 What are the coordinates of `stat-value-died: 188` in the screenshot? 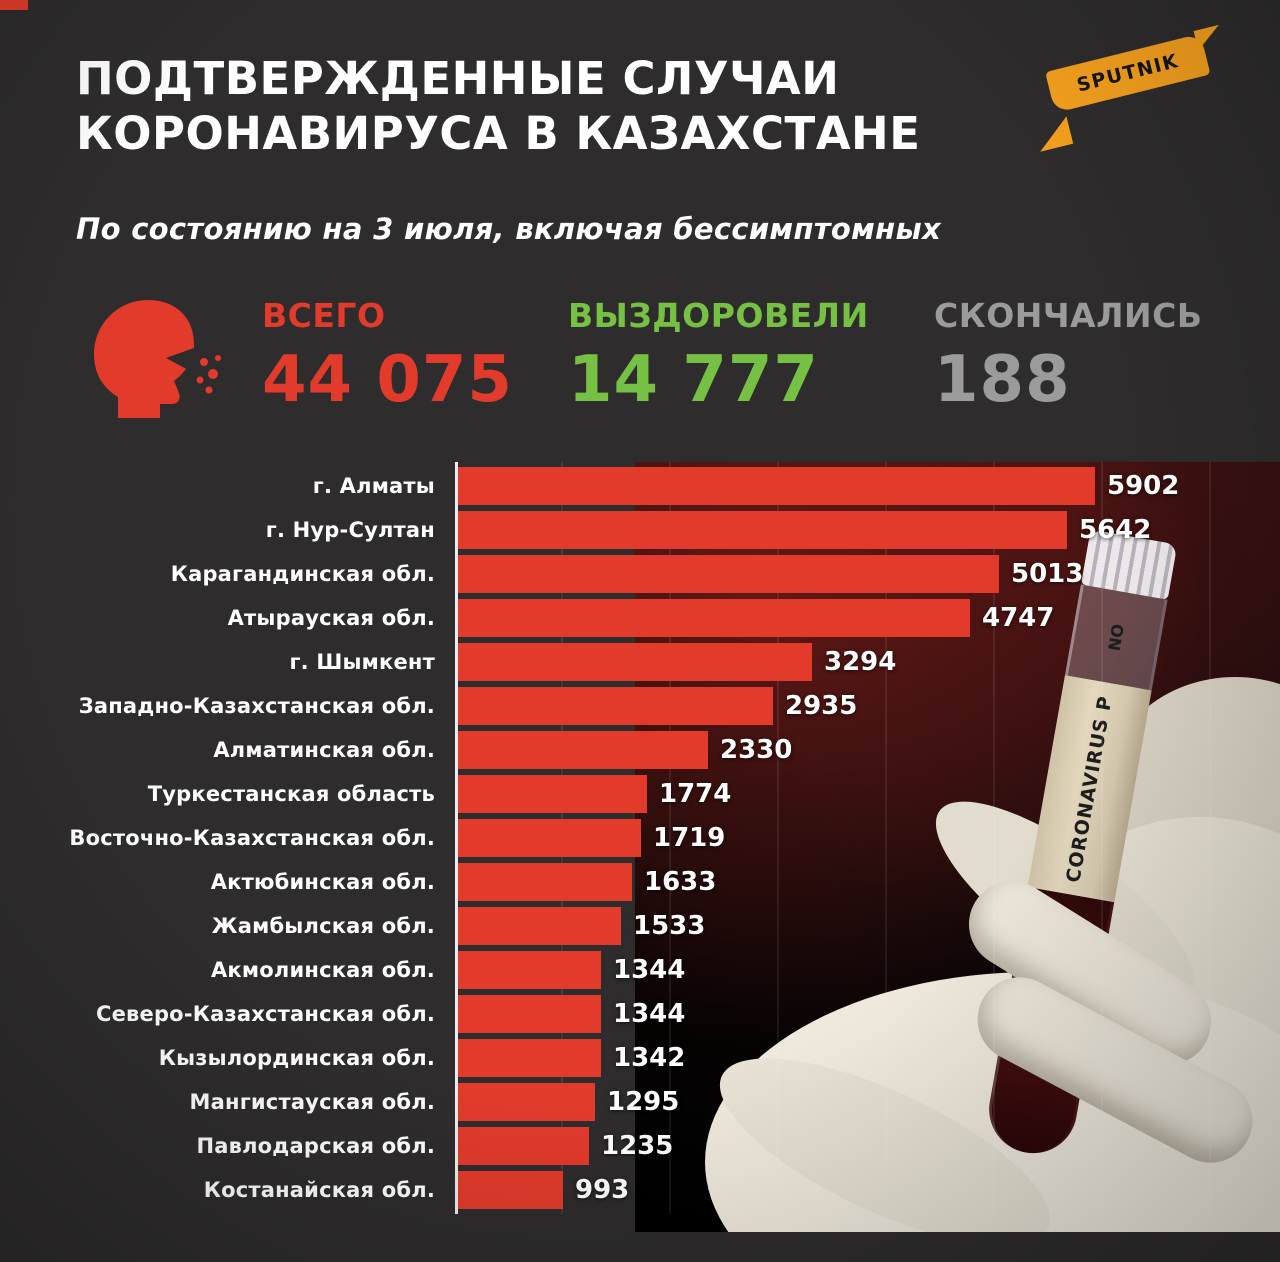 It's located at (1002, 380).